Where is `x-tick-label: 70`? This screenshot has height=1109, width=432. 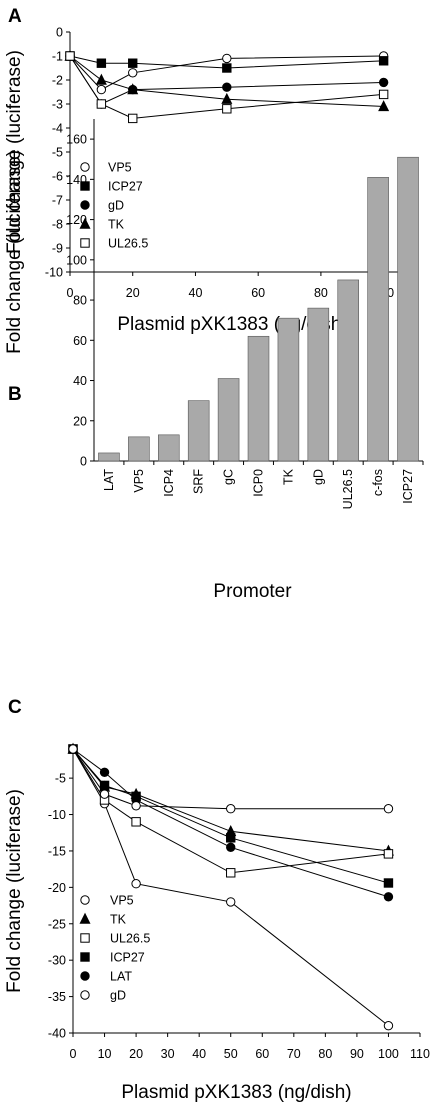
x-tick-label: 70 is located at coordinates (294, 1054).